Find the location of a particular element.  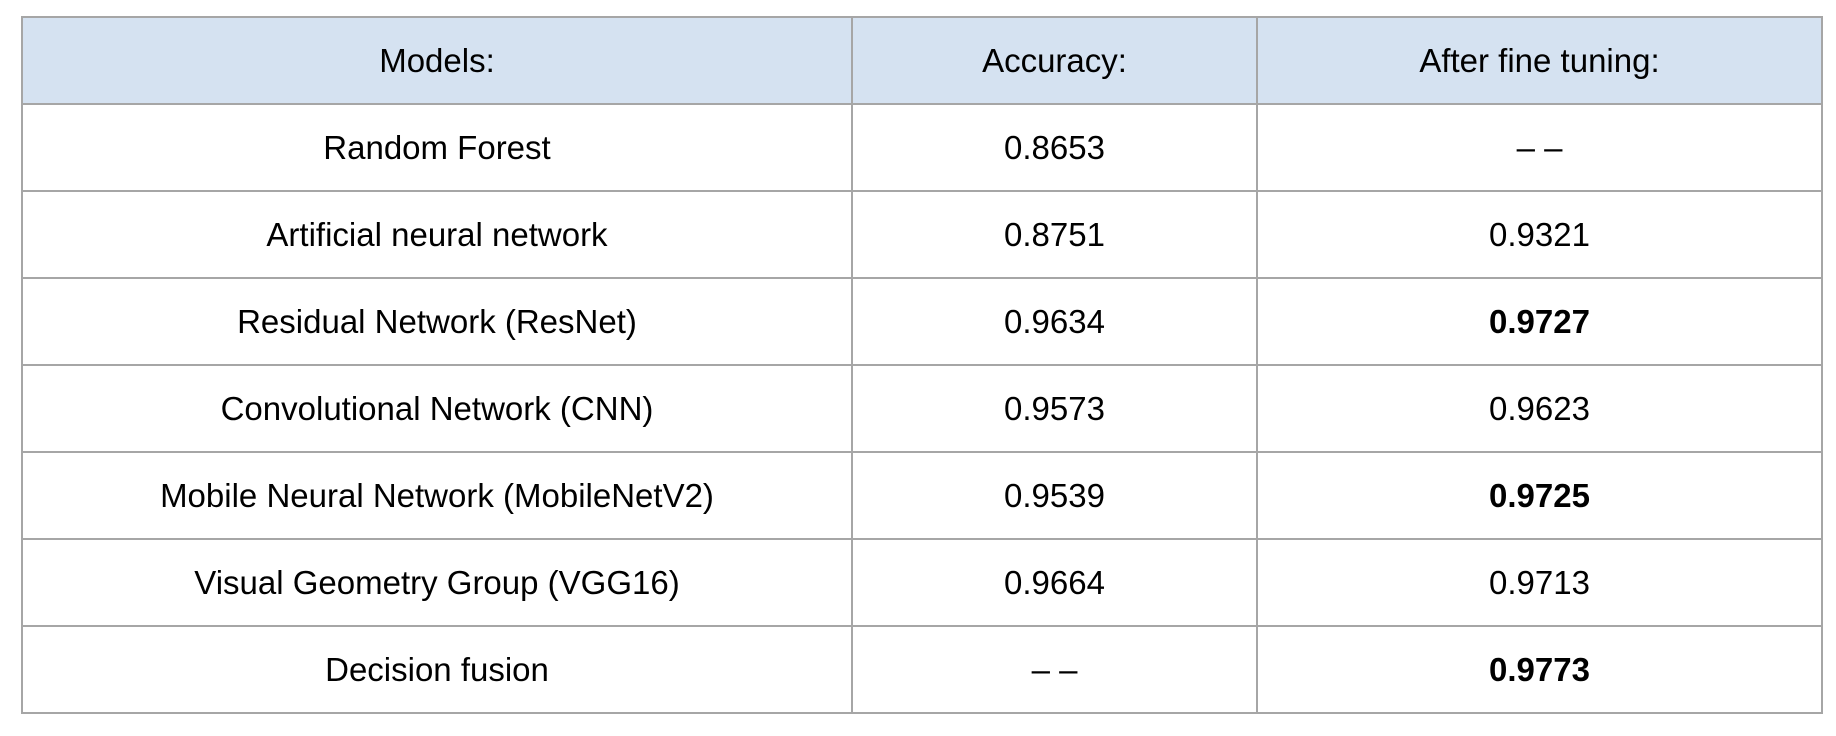

model-name: Random Forest is located at coordinates (437, 147).